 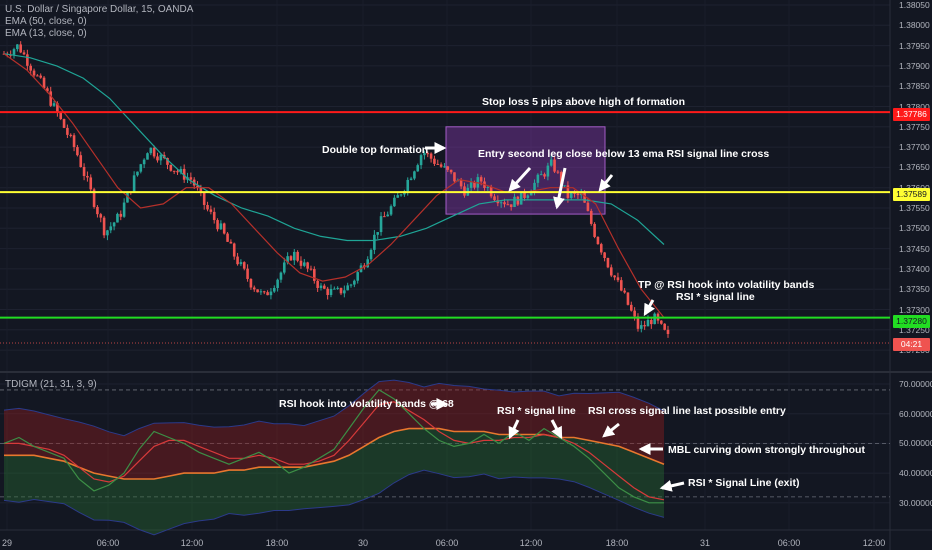 I want to click on indicator-legend: TDIGM (21, 31, 3, 9), so click(x=51, y=384).